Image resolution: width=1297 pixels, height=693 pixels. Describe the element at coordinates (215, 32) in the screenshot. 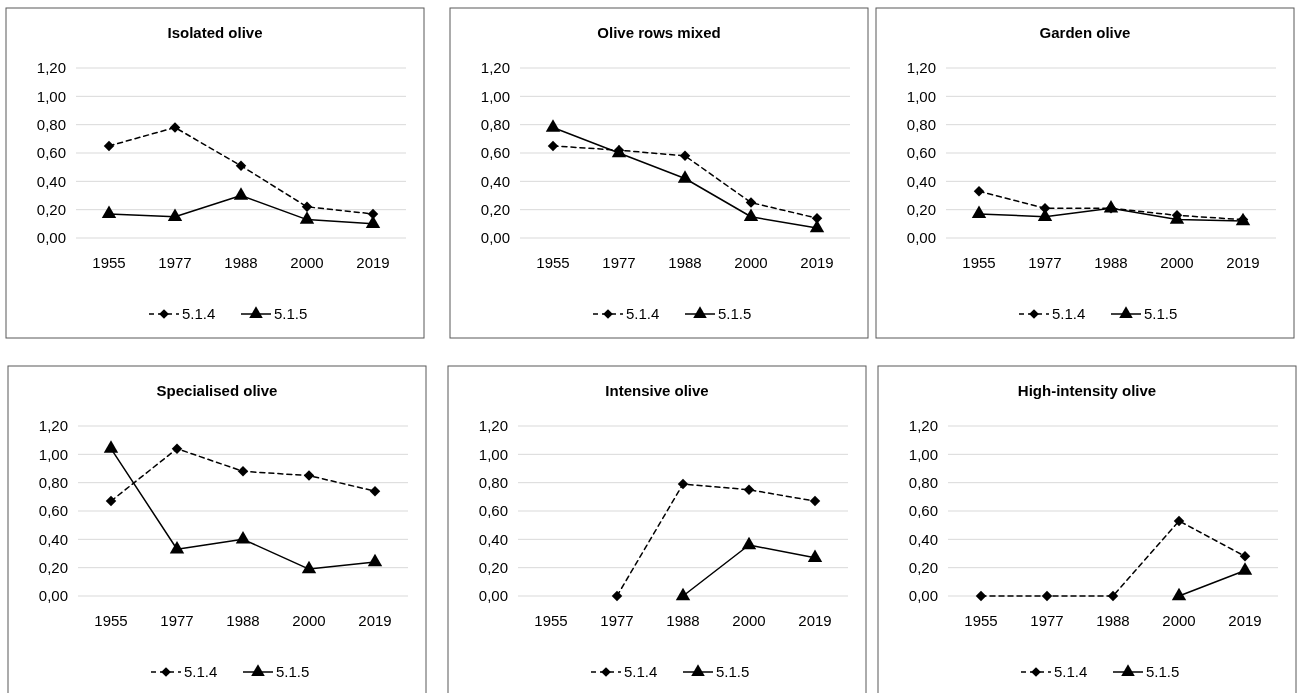

I see `chart-title: Isolated olive` at that location.